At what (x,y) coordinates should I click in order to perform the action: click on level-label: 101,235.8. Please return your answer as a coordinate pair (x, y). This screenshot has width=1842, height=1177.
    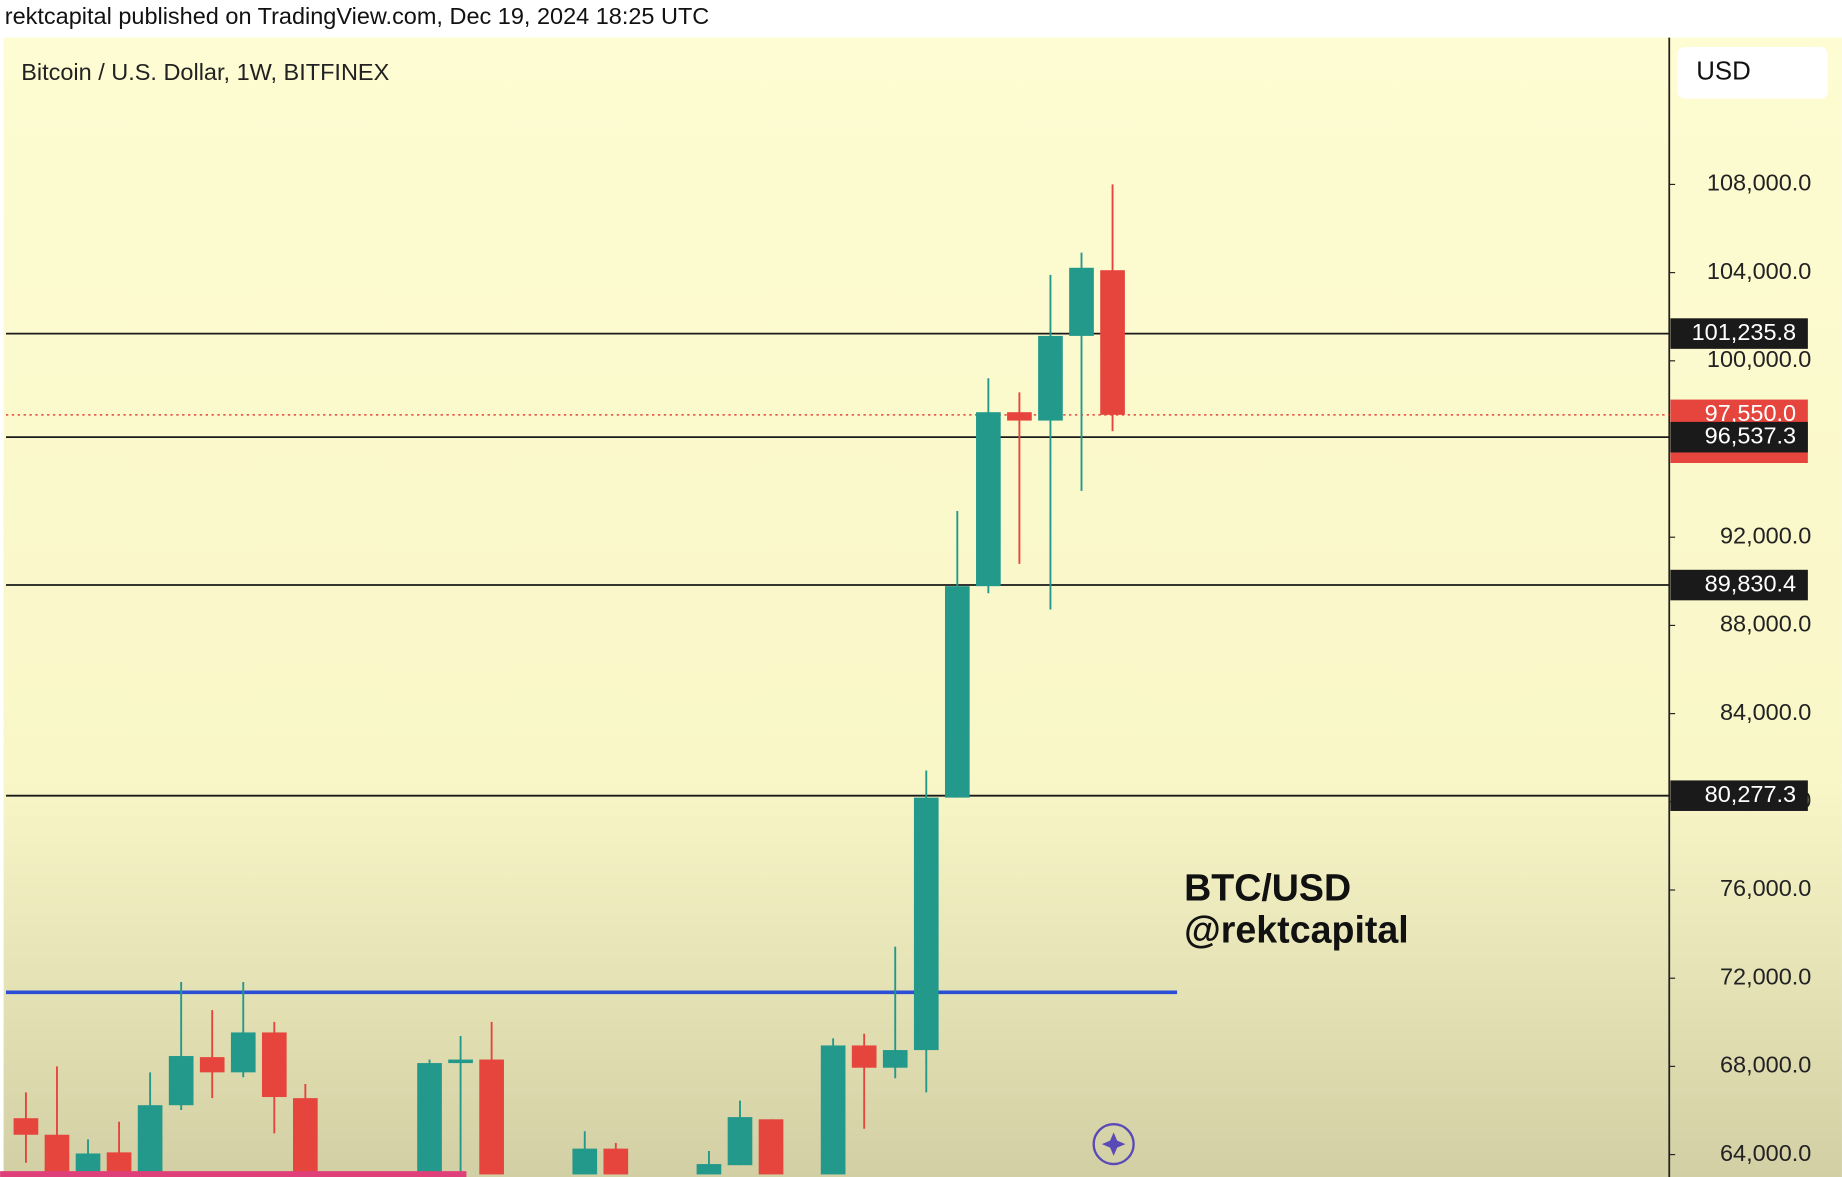
    Looking at the image, I should click on (1744, 332).